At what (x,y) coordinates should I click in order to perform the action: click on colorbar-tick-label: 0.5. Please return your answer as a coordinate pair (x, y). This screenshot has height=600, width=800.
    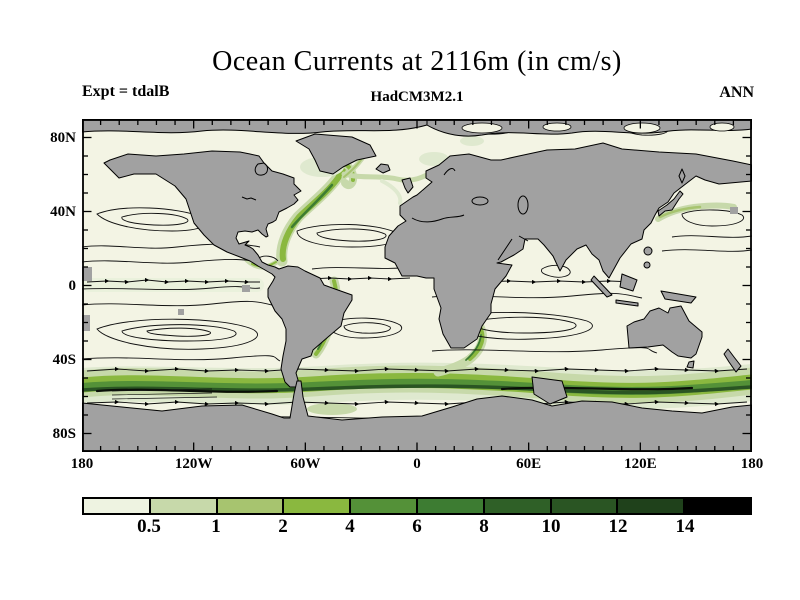
    Looking at the image, I should click on (149, 526).